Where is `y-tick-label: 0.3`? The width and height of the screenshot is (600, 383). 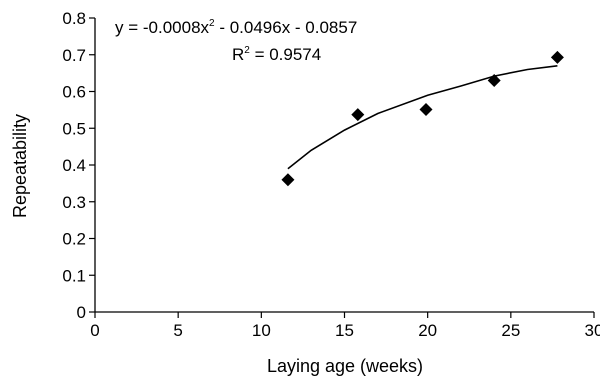
y-tick-label: 0.3 is located at coordinates (74, 202).